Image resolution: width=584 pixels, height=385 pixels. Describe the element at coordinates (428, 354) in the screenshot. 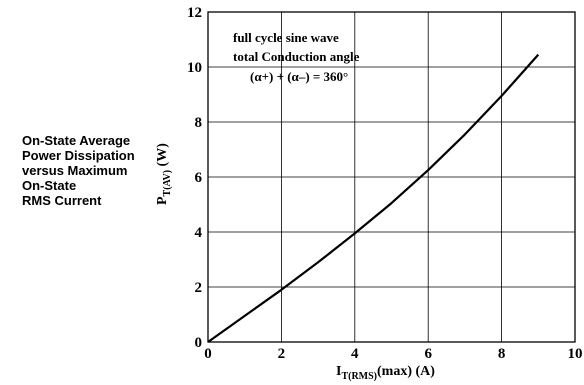

I see `x-tick-label: 6` at that location.